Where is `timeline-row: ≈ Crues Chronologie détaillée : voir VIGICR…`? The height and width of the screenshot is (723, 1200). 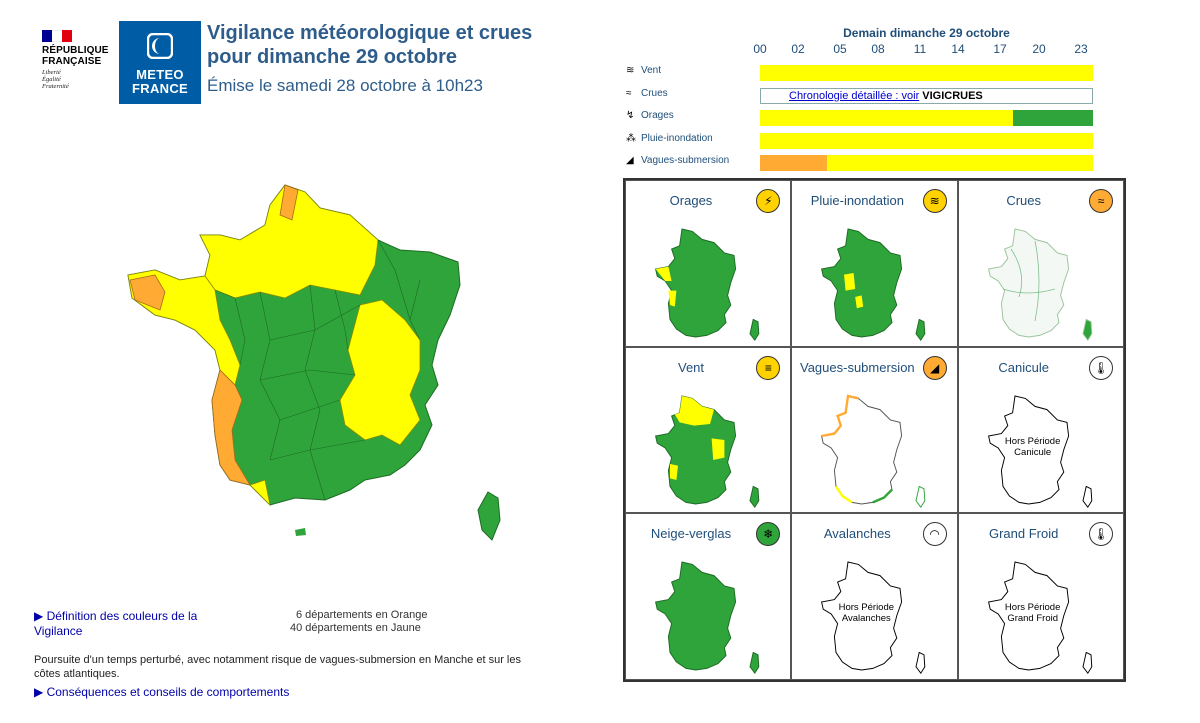
timeline-row: ≈ Crues Chronologie détaillée : voir VIGICR… is located at coordinates (861, 95).